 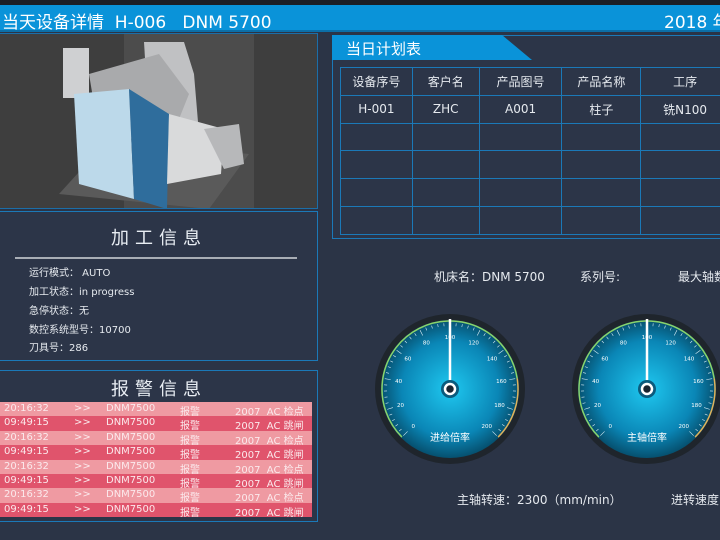 What do you see at coordinates (499, 406) in the screenshot?
I see `gauge-tick-label: 180` at bounding box center [499, 406].